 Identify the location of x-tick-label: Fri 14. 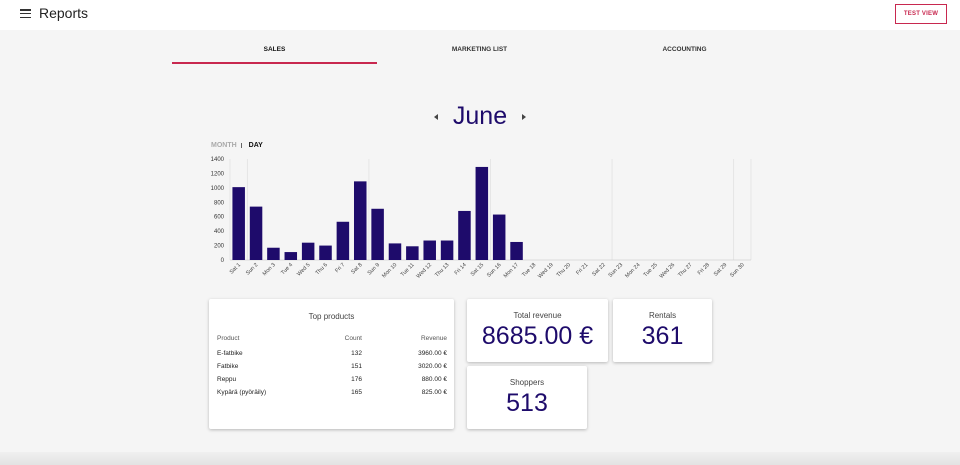
(461, 269).